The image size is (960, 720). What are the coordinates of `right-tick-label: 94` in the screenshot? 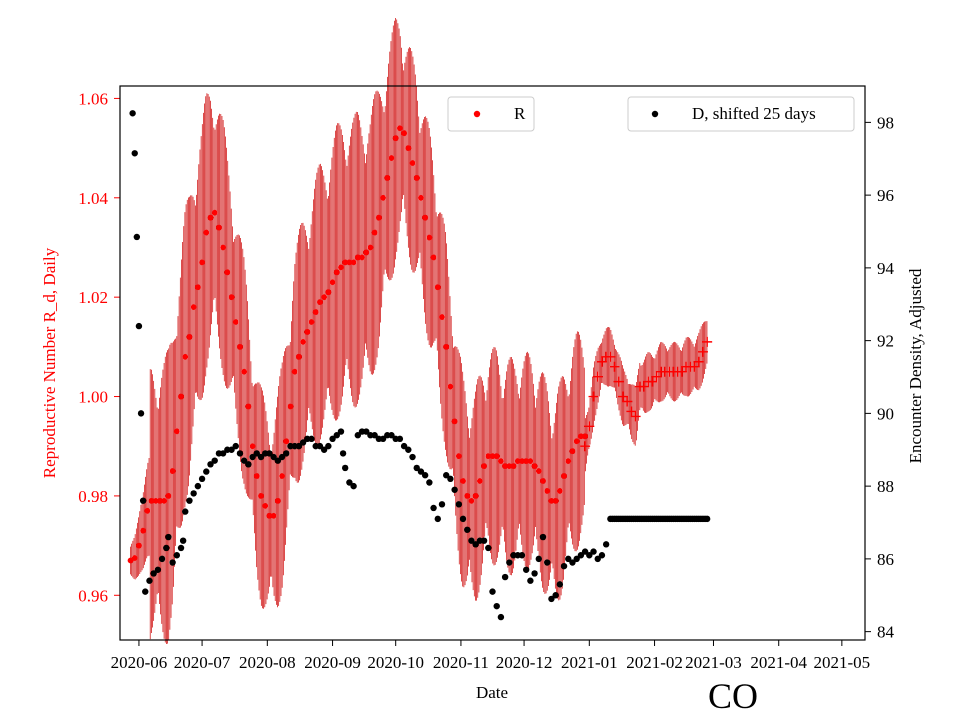 It's located at (886, 268).